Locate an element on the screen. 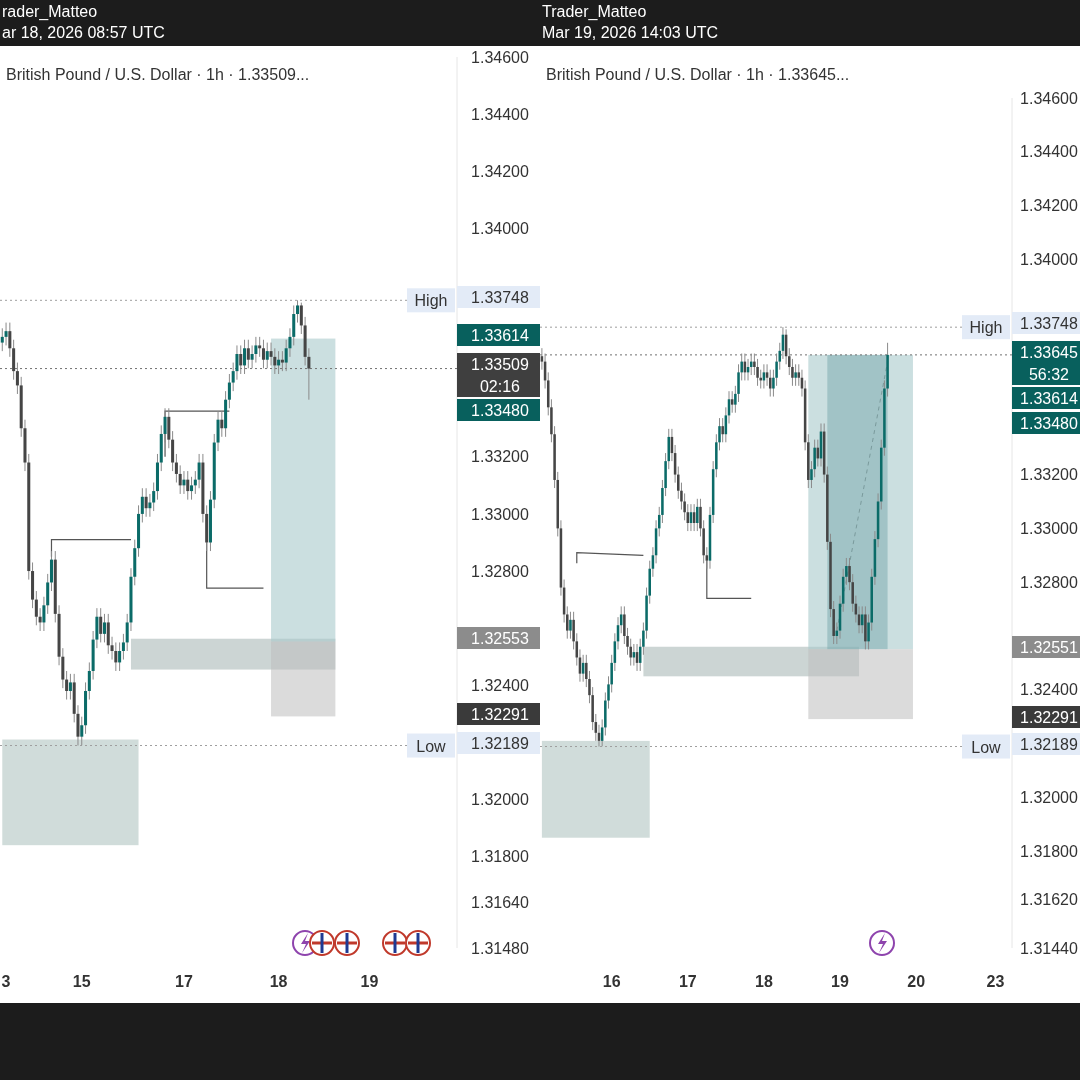  text: 02:16 is located at coordinates (500, 386).